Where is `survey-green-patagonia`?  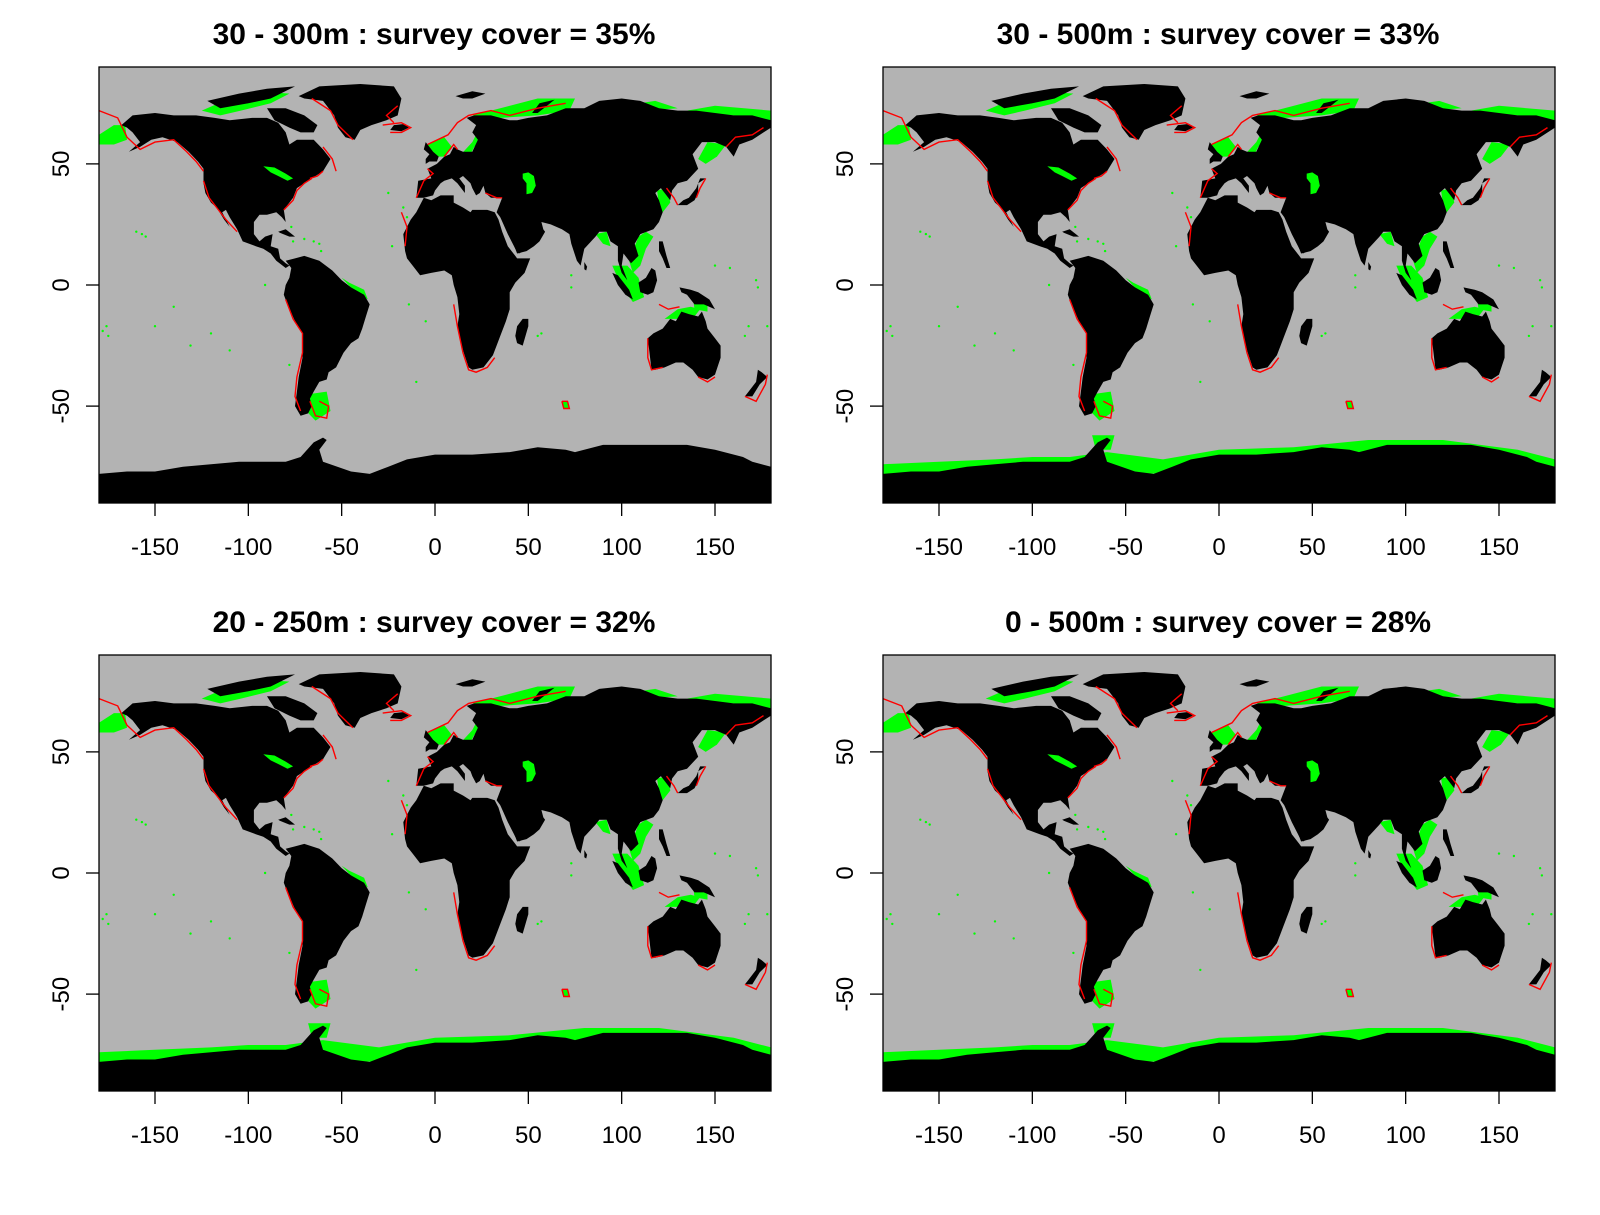
survey-green-patagonia is located at coordinates (1102, 994).